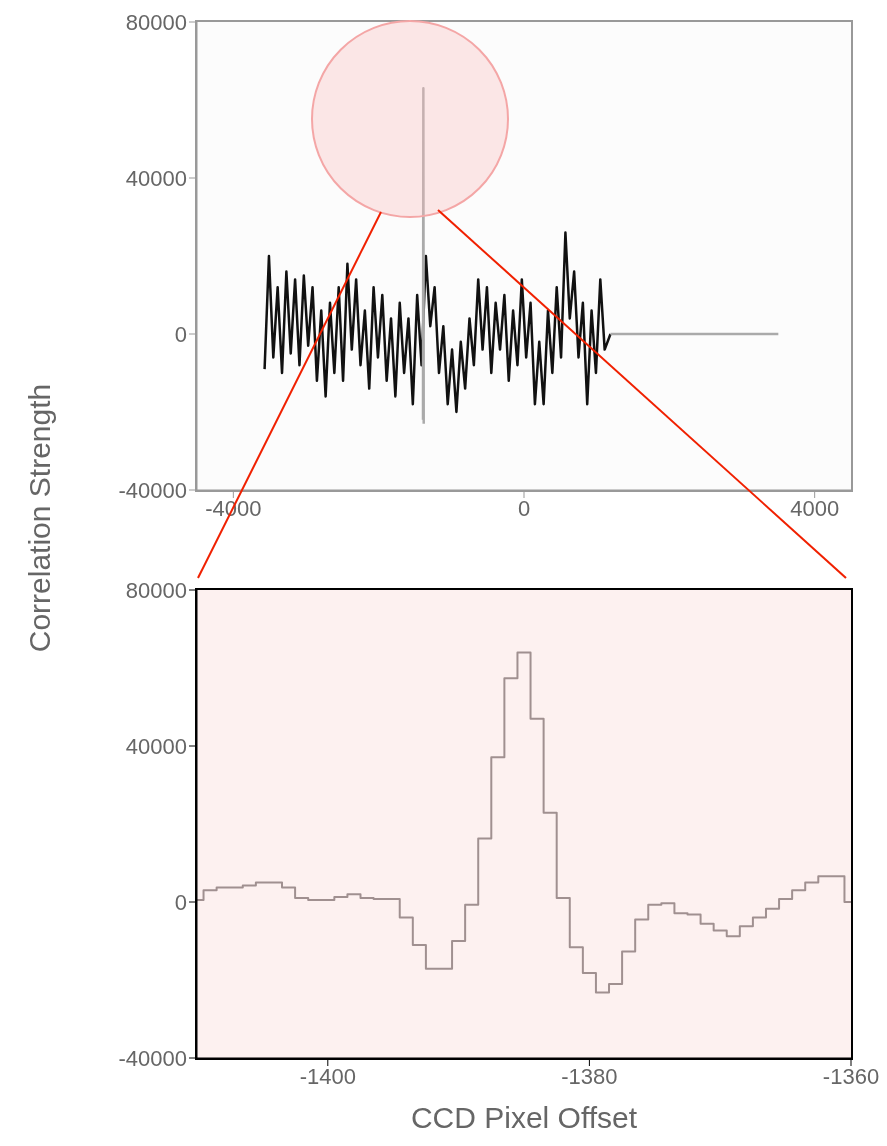  Describe the element at coordinates (524, 1117) in the screenshot. I see `x-axis-title: CCD Pixel Offset` at that location.